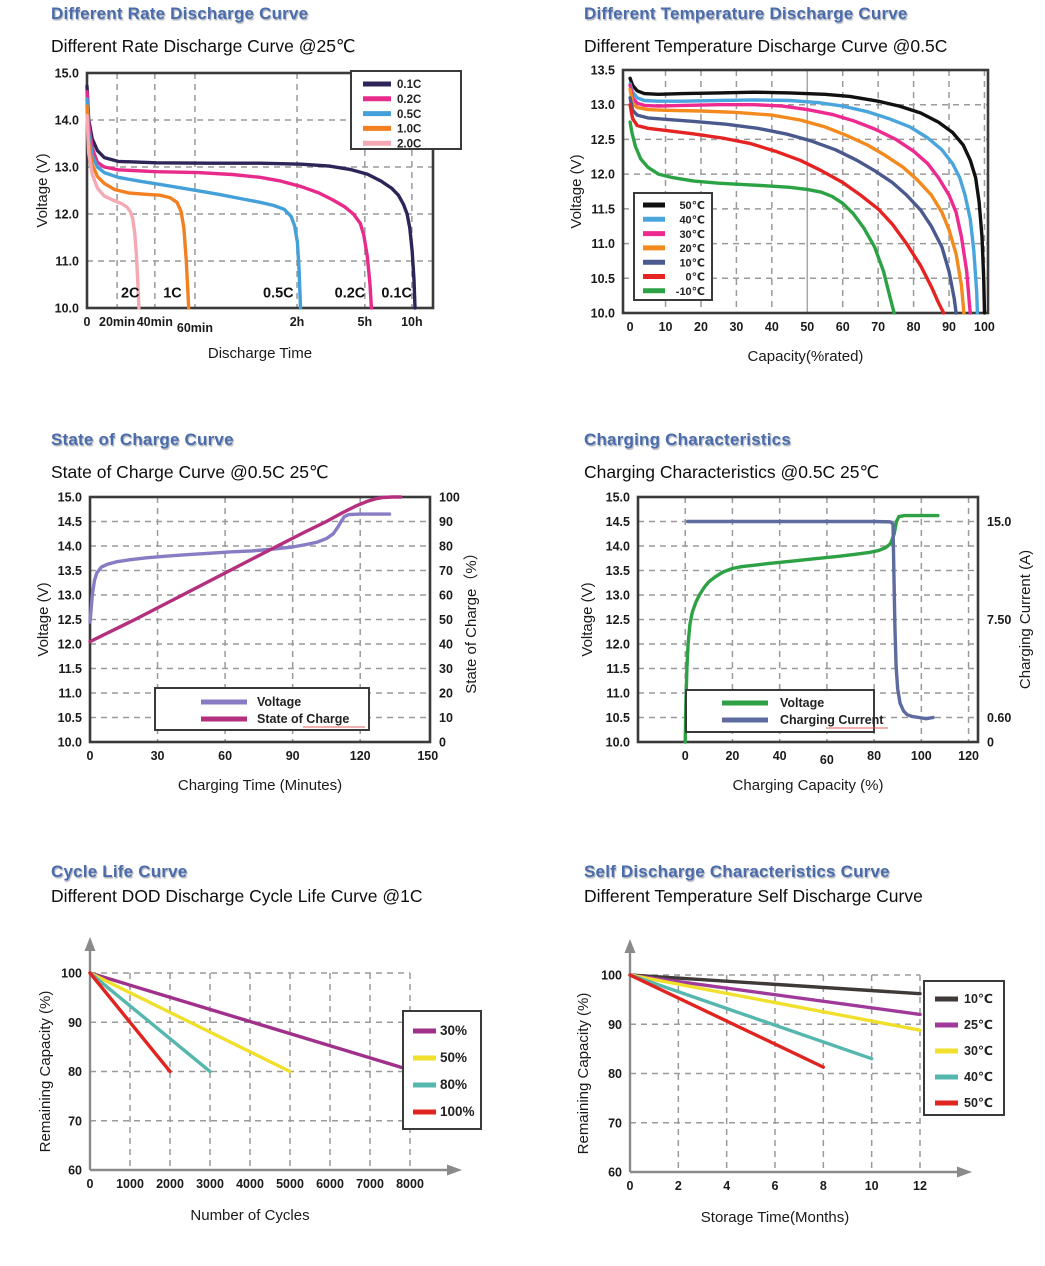 This screenshot has width=1045, height=1266. I want to click on svg-text: 4000, so click(250, 1184).